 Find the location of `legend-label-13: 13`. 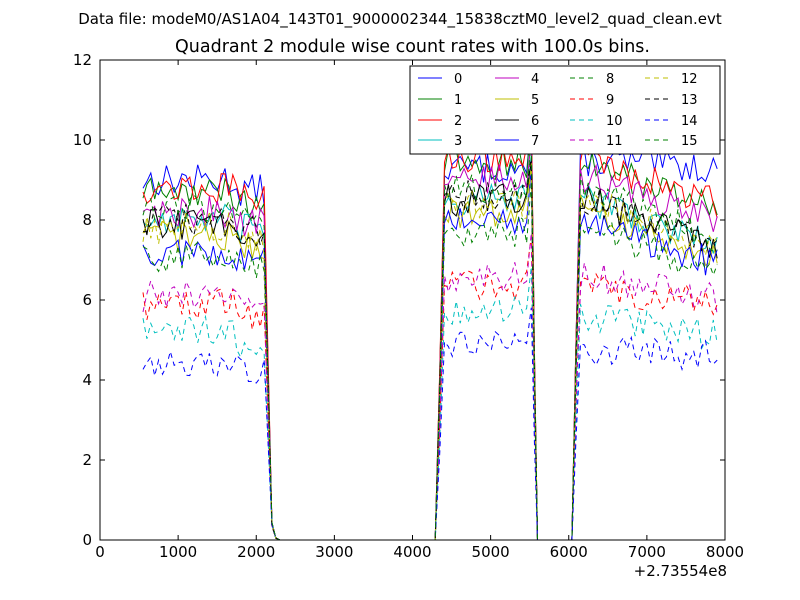

legend-label-13: 13 is located at coordinates (689, 100).